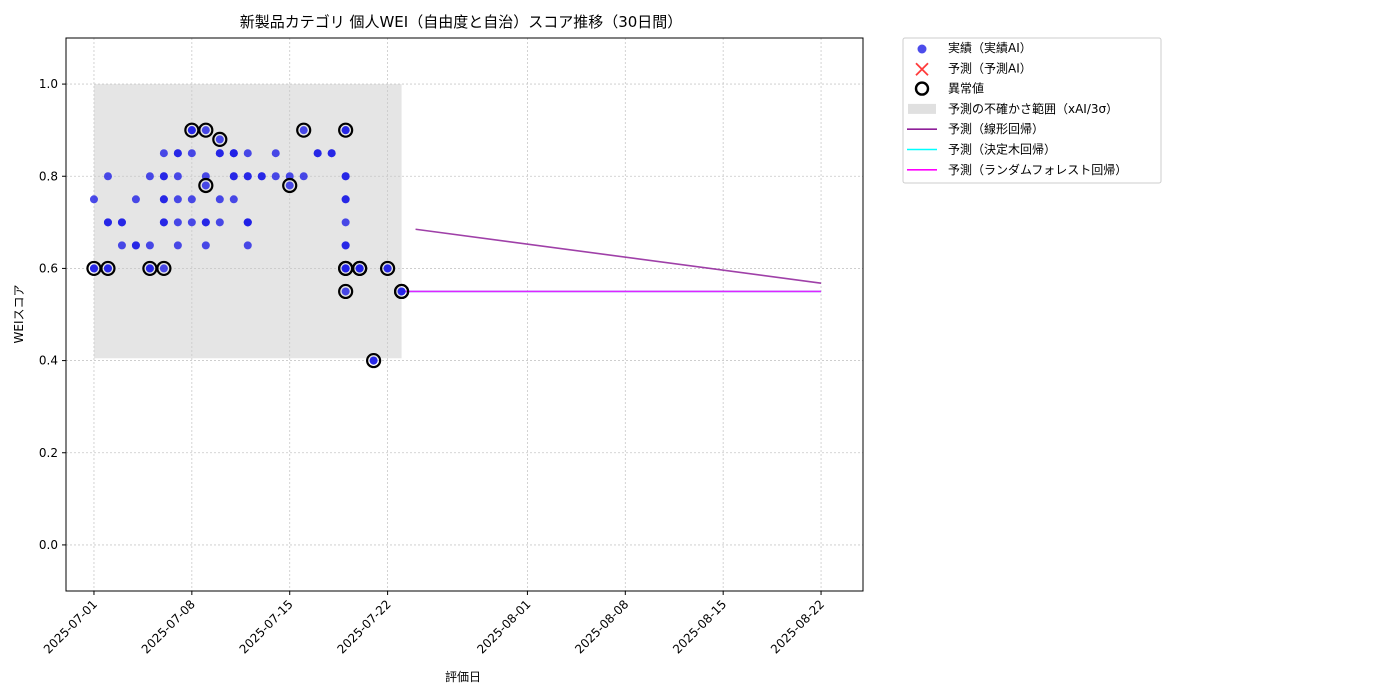  What do you see at coordinates (48, 84) in the screenshot?
I see `y-tick-label: 1.0` at bounding box center [48, 84].